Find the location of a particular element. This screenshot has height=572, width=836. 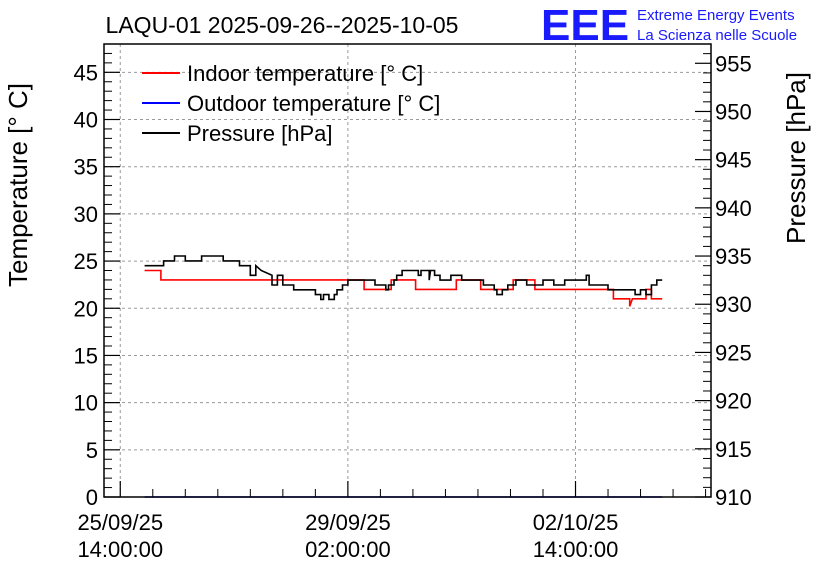

logo-line-1: Extreme Energy Events is located at coordinates (716, 15).